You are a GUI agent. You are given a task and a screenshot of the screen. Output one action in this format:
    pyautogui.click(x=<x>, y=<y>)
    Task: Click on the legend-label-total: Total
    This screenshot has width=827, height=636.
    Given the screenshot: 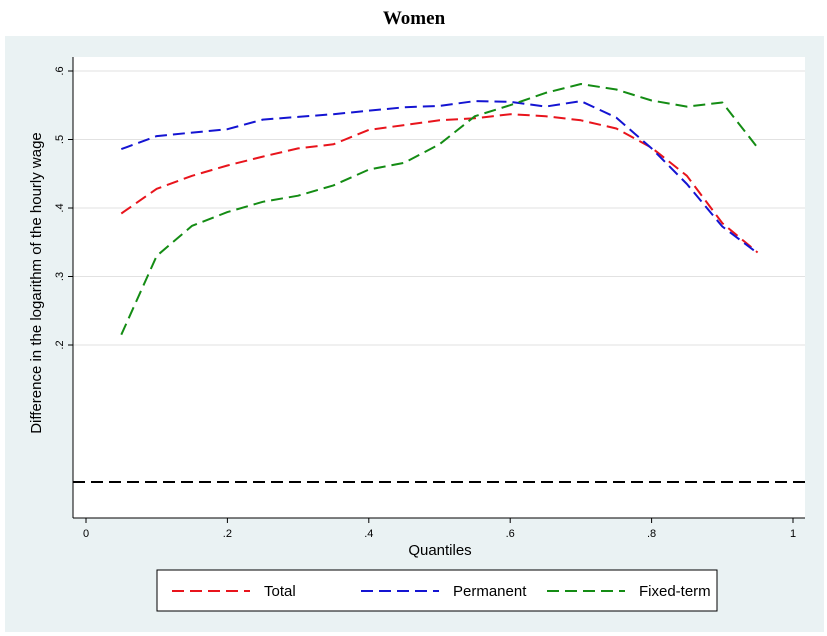 What is the action you would take?
    pyautogui.click(x=280, y=591)
    